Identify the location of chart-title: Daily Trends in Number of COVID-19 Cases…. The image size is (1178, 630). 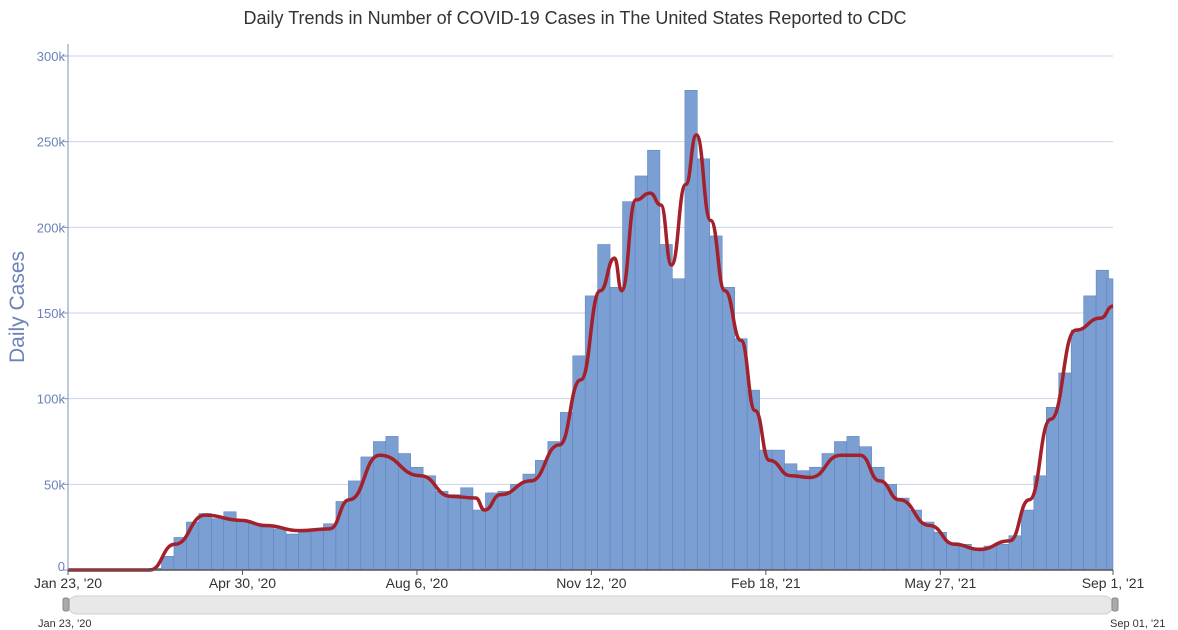
(575, 18).